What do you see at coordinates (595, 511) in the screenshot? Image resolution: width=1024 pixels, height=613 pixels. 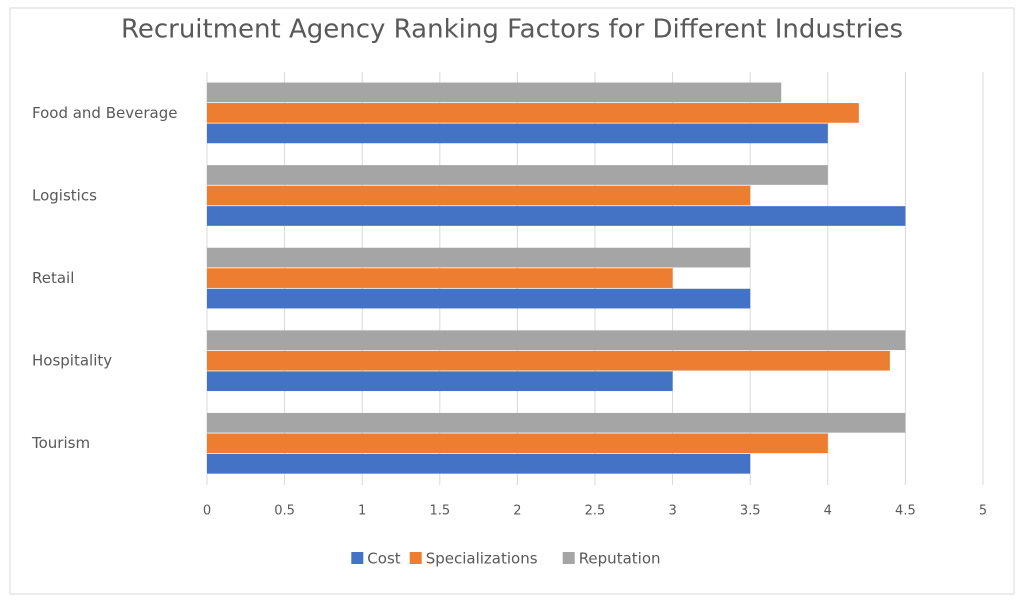 I see `x-tick-label: 2.5` at bounding box center [595, 511].